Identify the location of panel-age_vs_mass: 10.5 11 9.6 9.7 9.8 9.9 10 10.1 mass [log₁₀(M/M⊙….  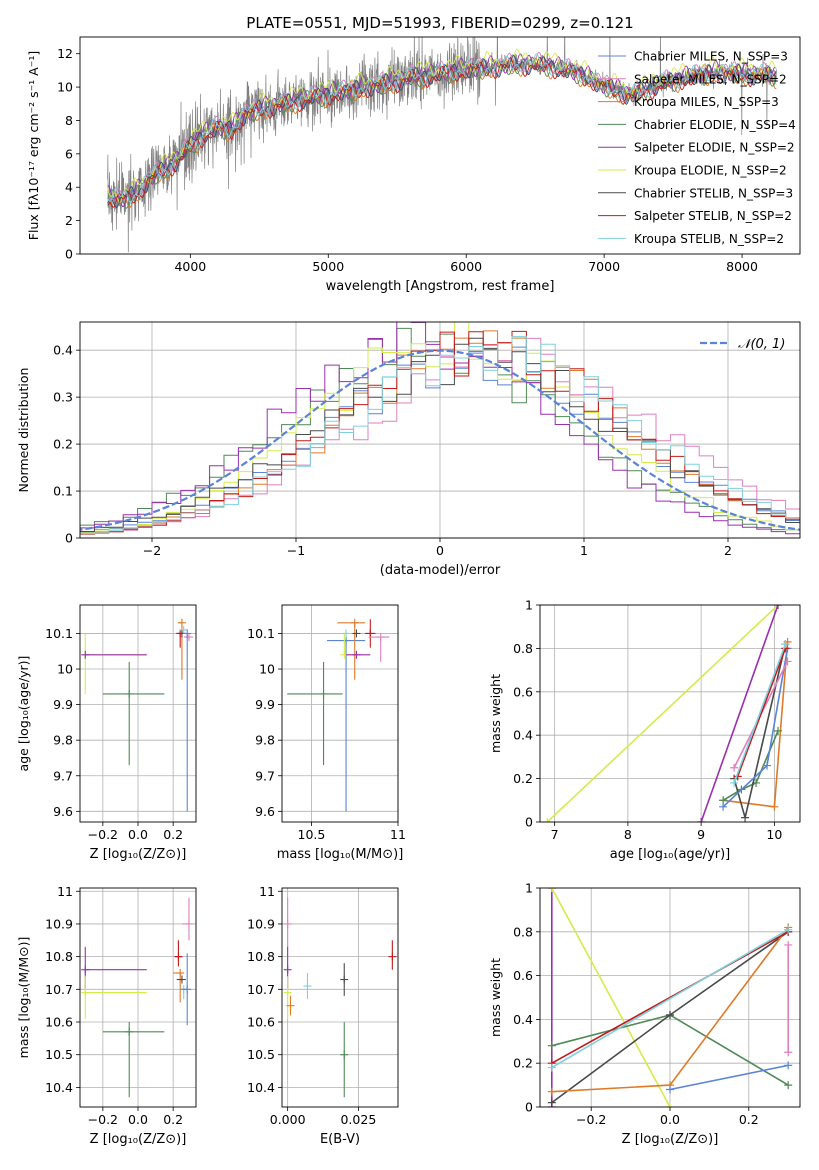
(326, 733).